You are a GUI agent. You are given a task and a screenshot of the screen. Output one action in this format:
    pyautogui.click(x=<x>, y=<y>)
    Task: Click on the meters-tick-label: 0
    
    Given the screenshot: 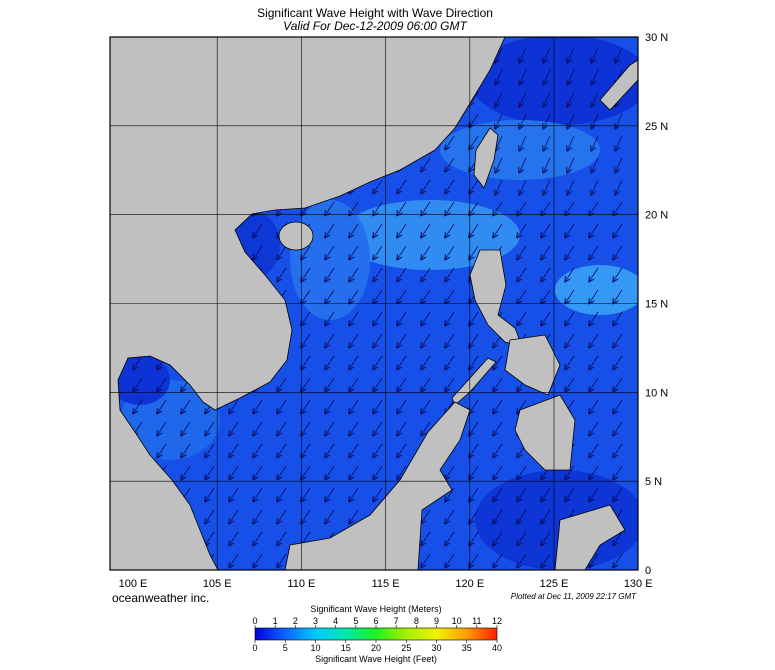 What is the action you would take?
    pyautogui.click(x=254, y=621)
    